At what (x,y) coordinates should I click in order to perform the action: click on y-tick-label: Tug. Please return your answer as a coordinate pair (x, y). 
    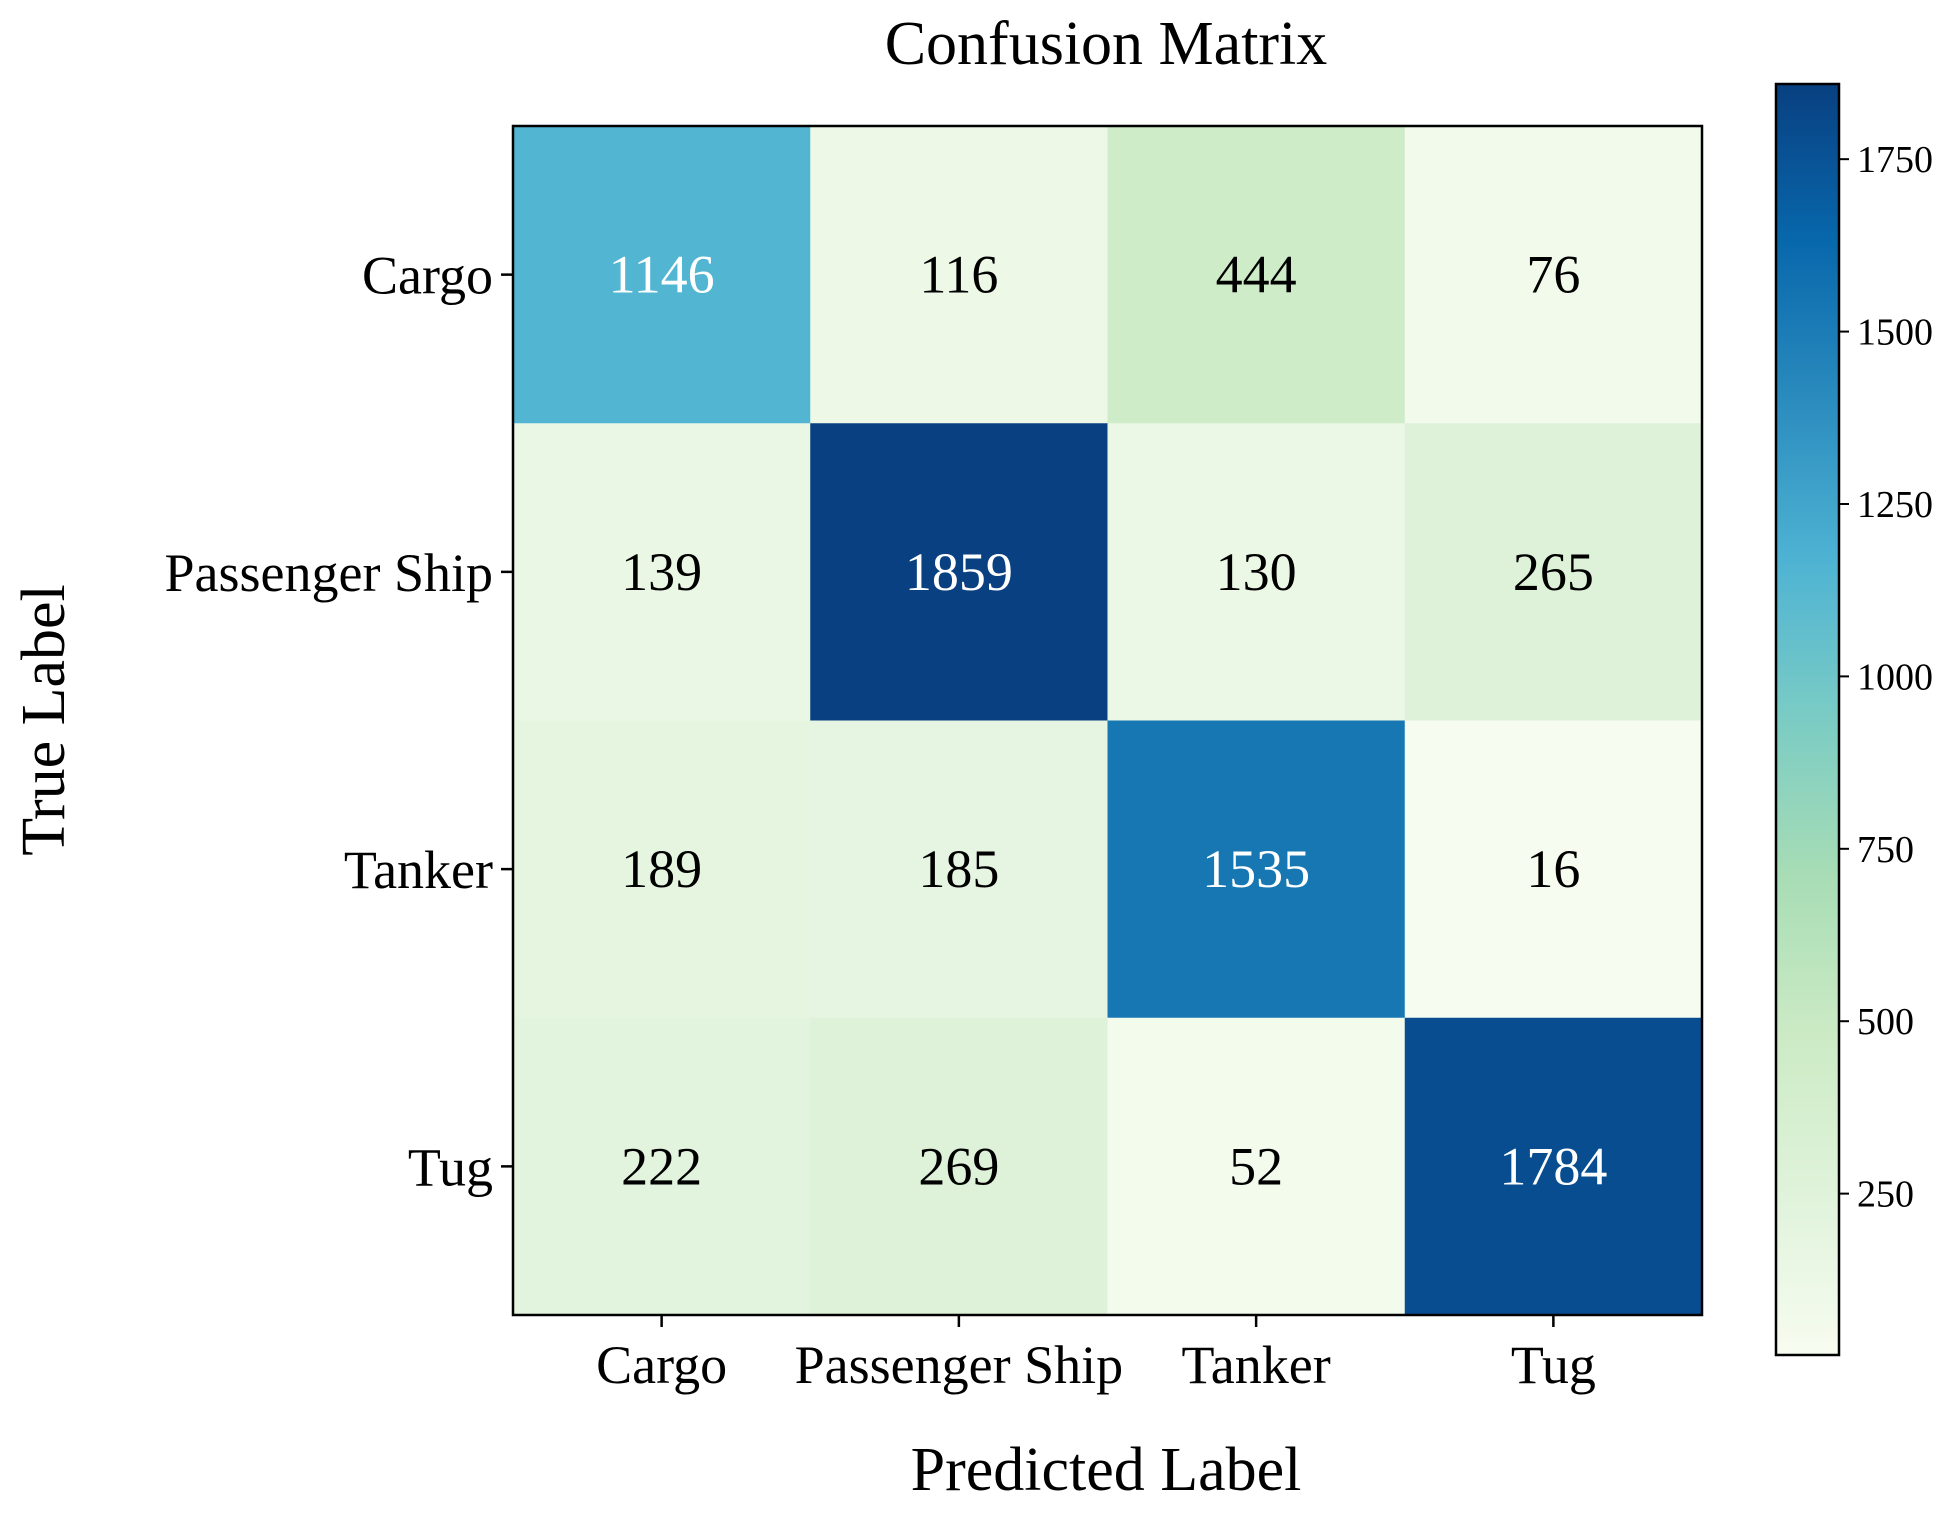
    Looking at the image, I should click on (450, 1167).